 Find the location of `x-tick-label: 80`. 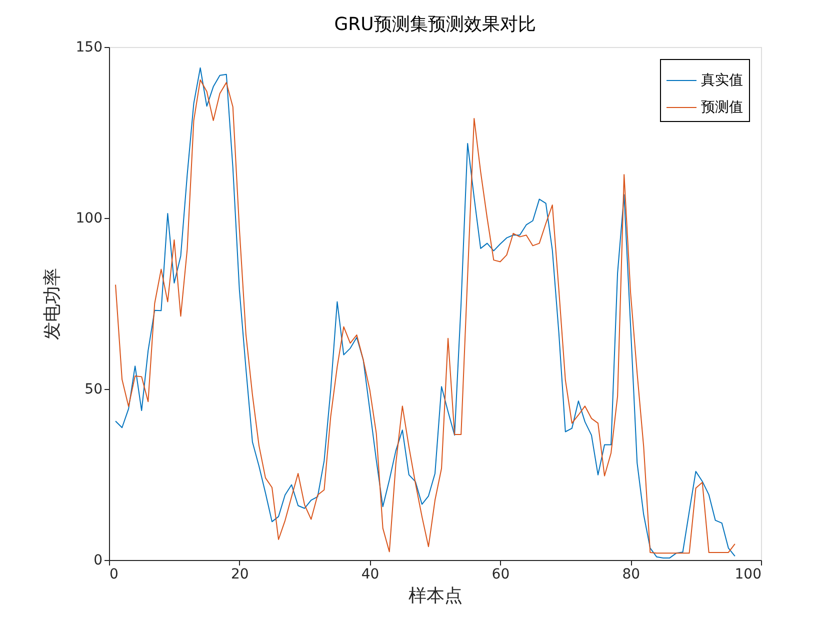

x-tick-label: 80 is located at coordinates (631, 574).